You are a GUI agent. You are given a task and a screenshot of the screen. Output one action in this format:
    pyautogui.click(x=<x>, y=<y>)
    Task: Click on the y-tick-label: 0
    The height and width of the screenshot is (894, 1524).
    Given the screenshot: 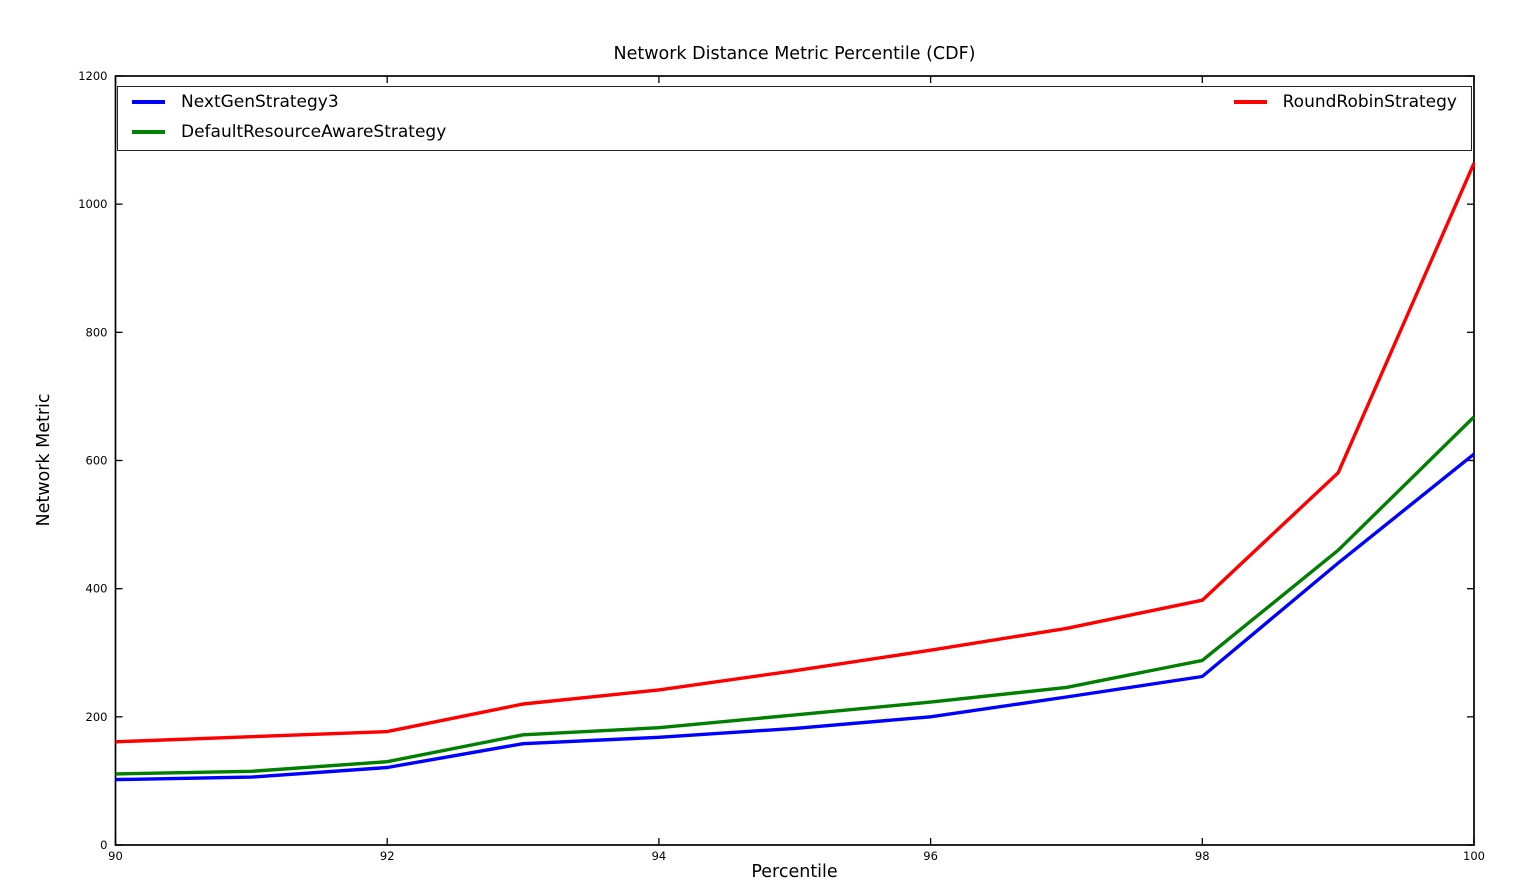 What is the action you would take?
    pyautogui.click(x=103, y=845)
    